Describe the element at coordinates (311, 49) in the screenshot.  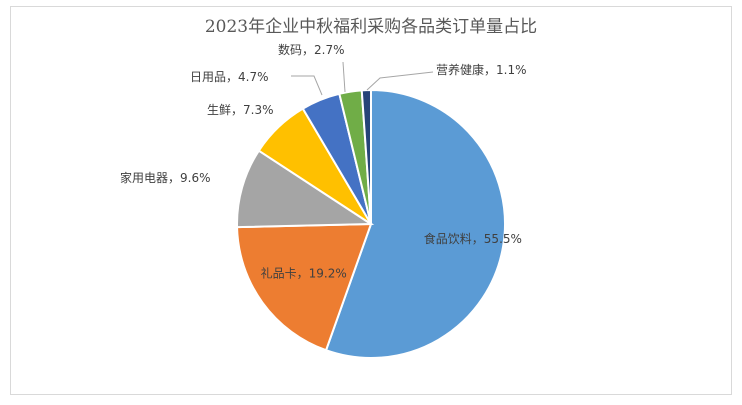
I see `slice-label-6: 数码，2.7%` at that location.